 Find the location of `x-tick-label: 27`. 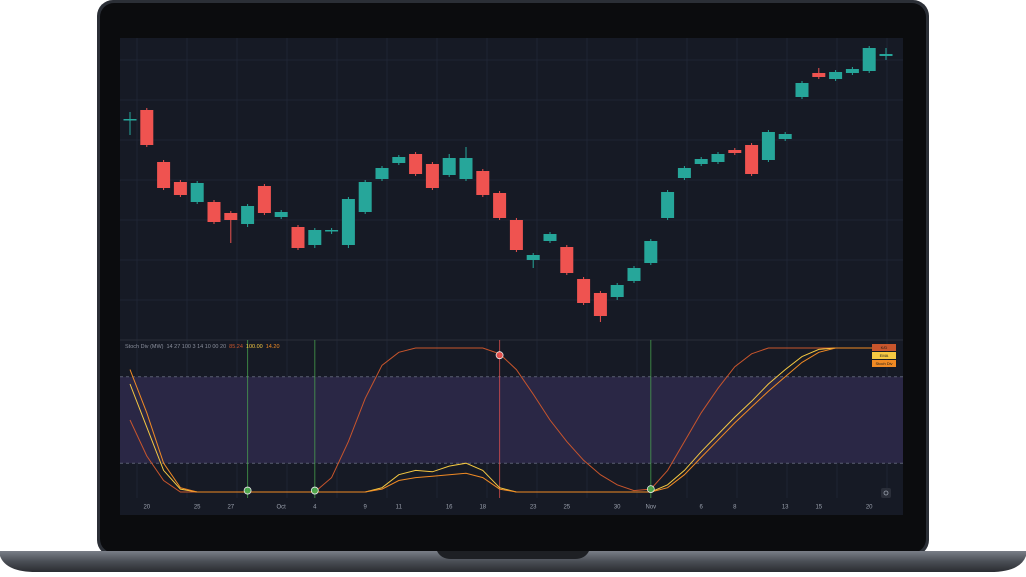

x-tick-label: 27 is located at coordinates (230, 508).